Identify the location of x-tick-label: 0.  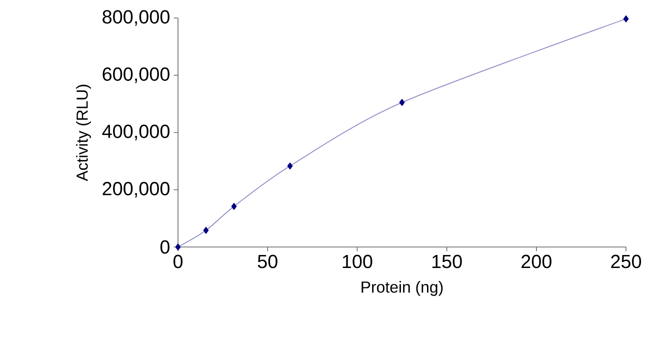
(178, 261).